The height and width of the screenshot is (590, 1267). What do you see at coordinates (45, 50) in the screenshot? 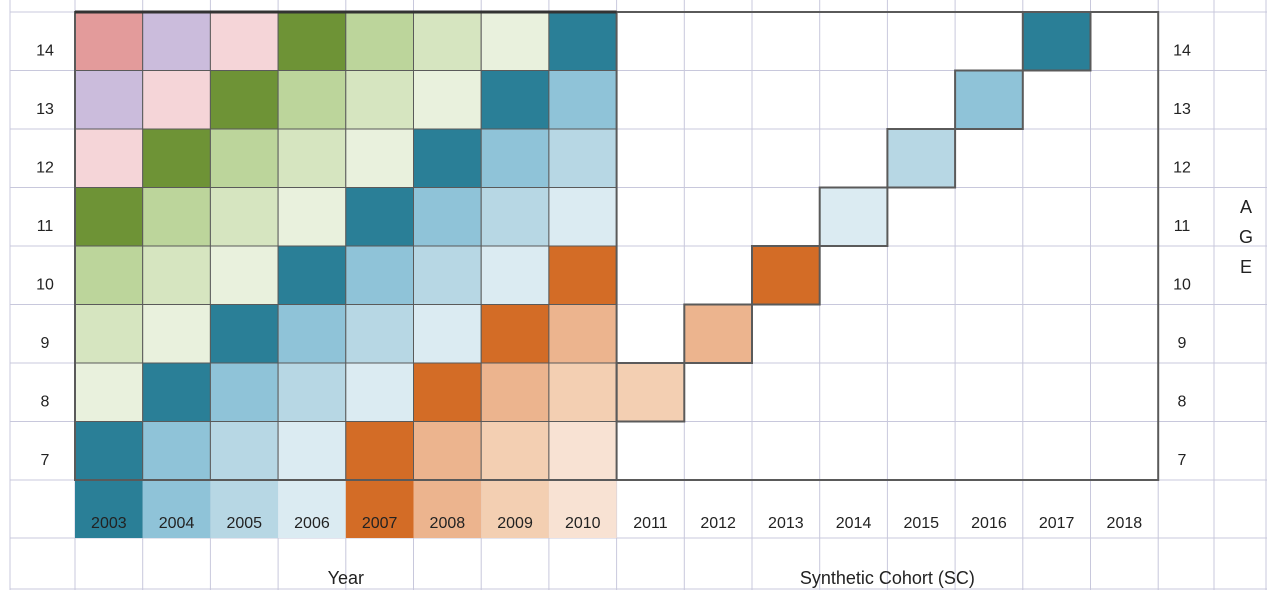
I see `age-label-left: 14` at bounding box center [45, 50].